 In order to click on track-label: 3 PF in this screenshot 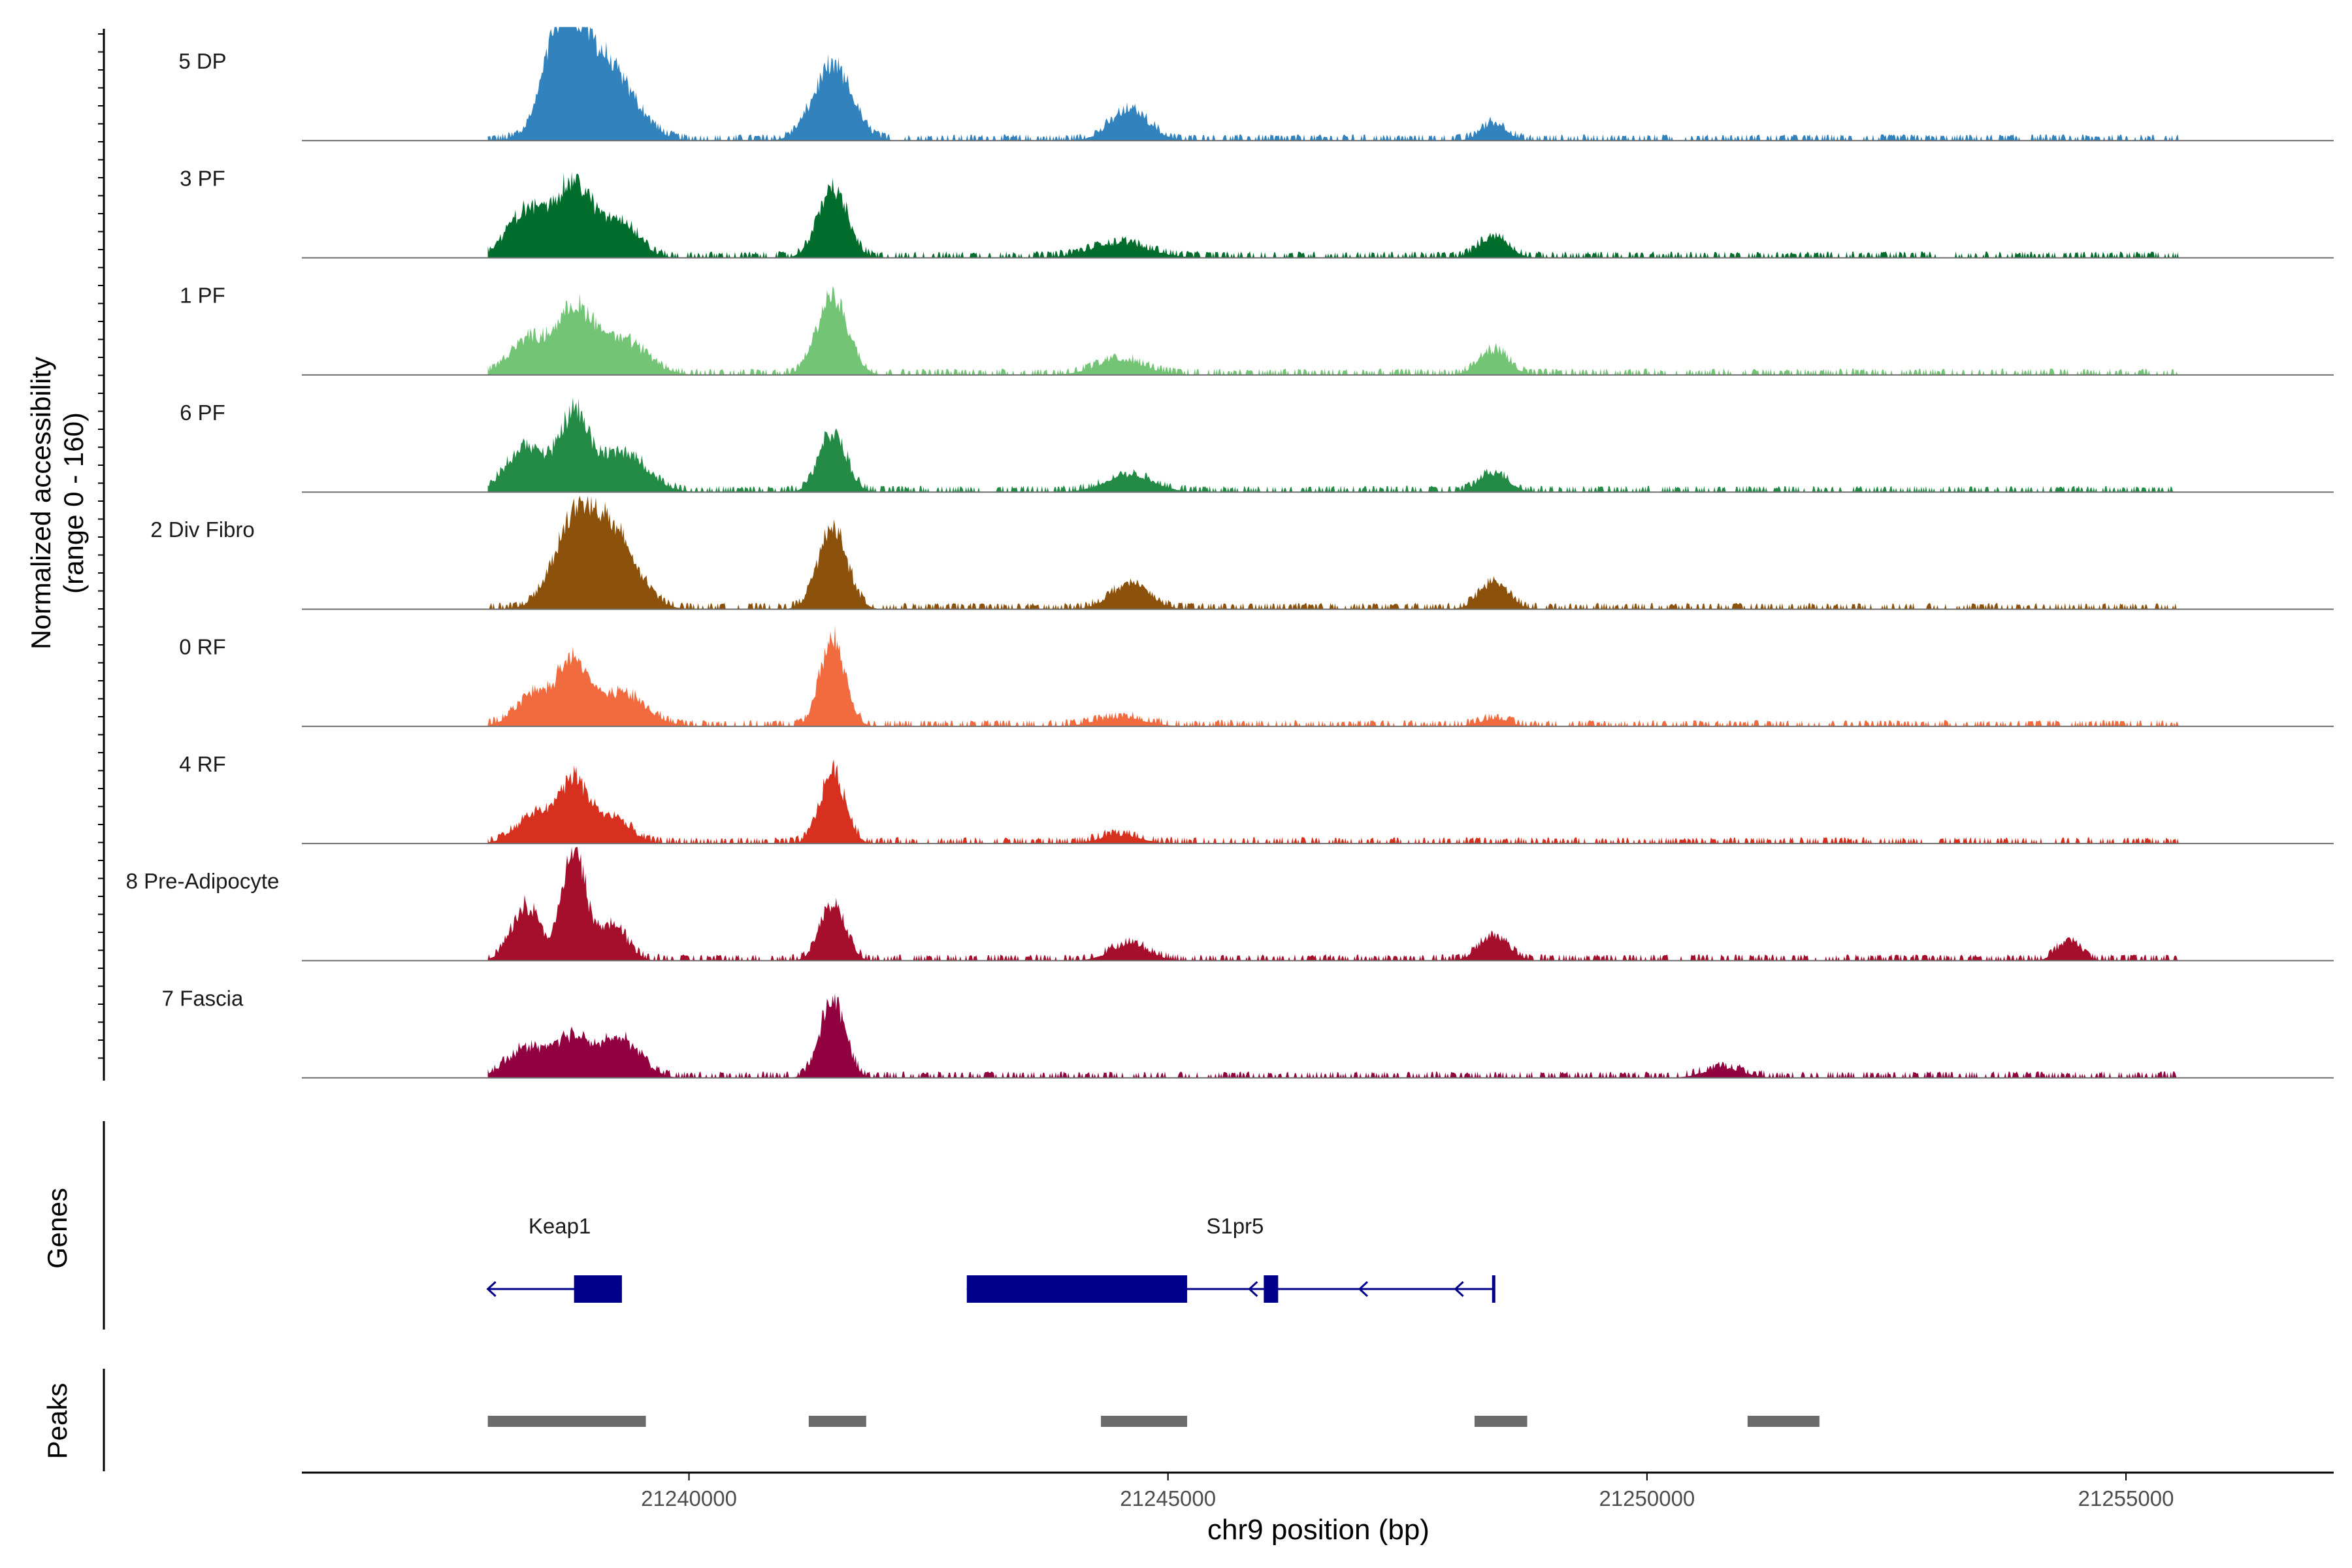, I will do `click(202, 178)`.